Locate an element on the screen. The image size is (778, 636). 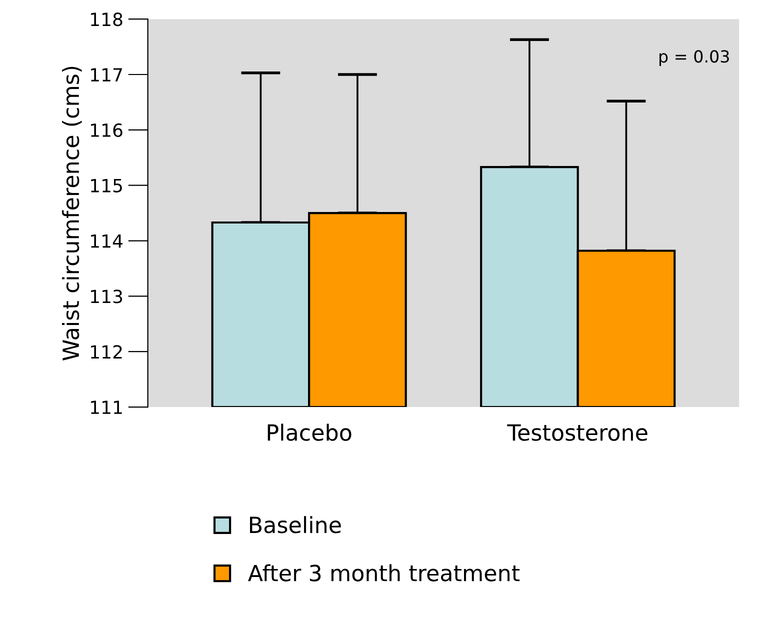
y-tick-label: 115 is located at coordinates (106, 185).